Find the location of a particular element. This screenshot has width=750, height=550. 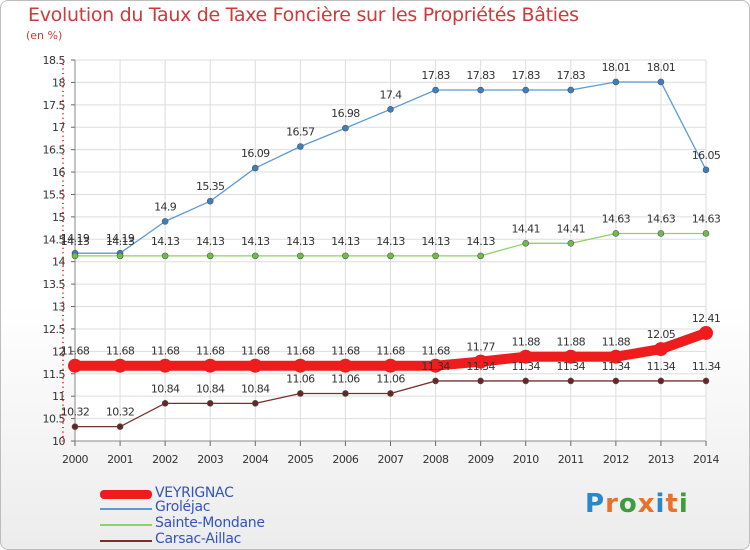

data-label-grol-jac: 18.01 is located at coordinates (616, 67).